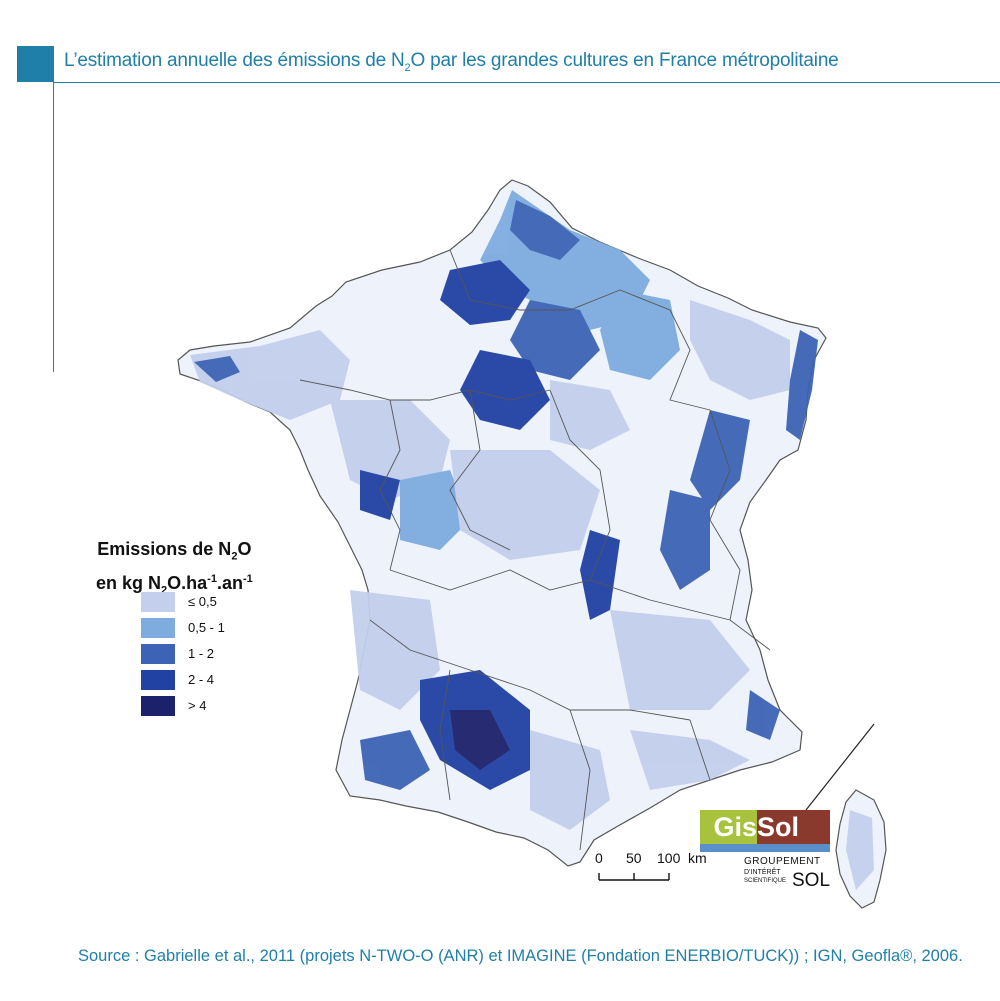 This screenshot has height=1001, width=1000. I want to click on scale-unit: km, so click(697, 858).